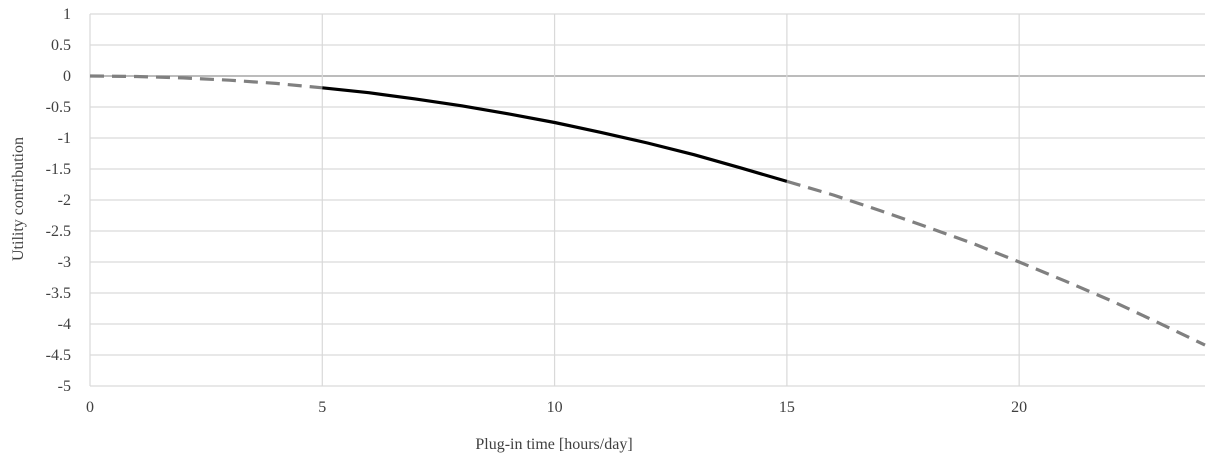 This screenshot has height=457, width=1209. I want to click on y-tick-label: -3, so click(64, 262).